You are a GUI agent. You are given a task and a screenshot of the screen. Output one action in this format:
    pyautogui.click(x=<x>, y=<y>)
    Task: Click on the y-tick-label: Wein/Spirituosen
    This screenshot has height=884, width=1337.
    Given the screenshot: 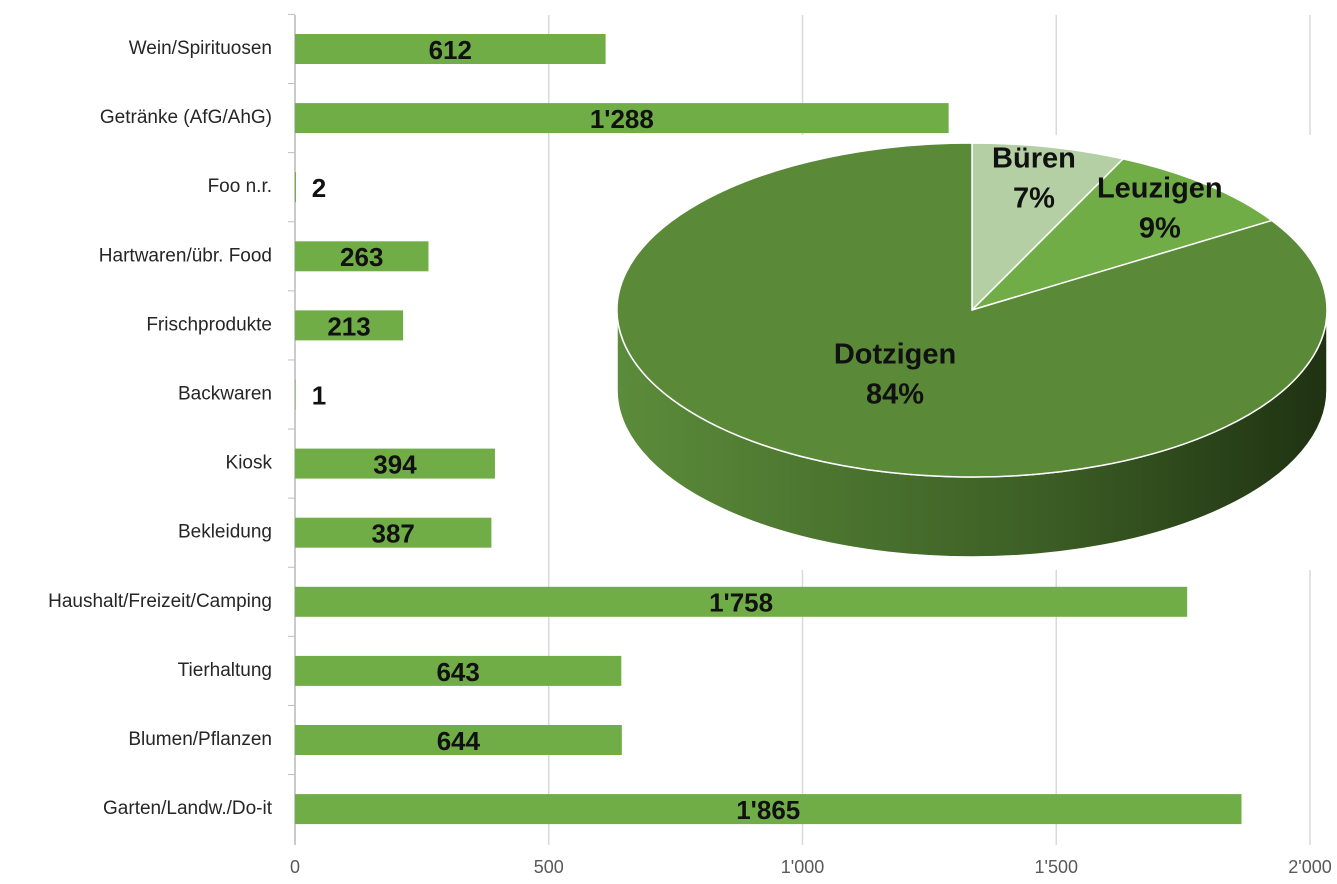 What is the action you would take?
    pyautogui.click(x=200, y=48)
    